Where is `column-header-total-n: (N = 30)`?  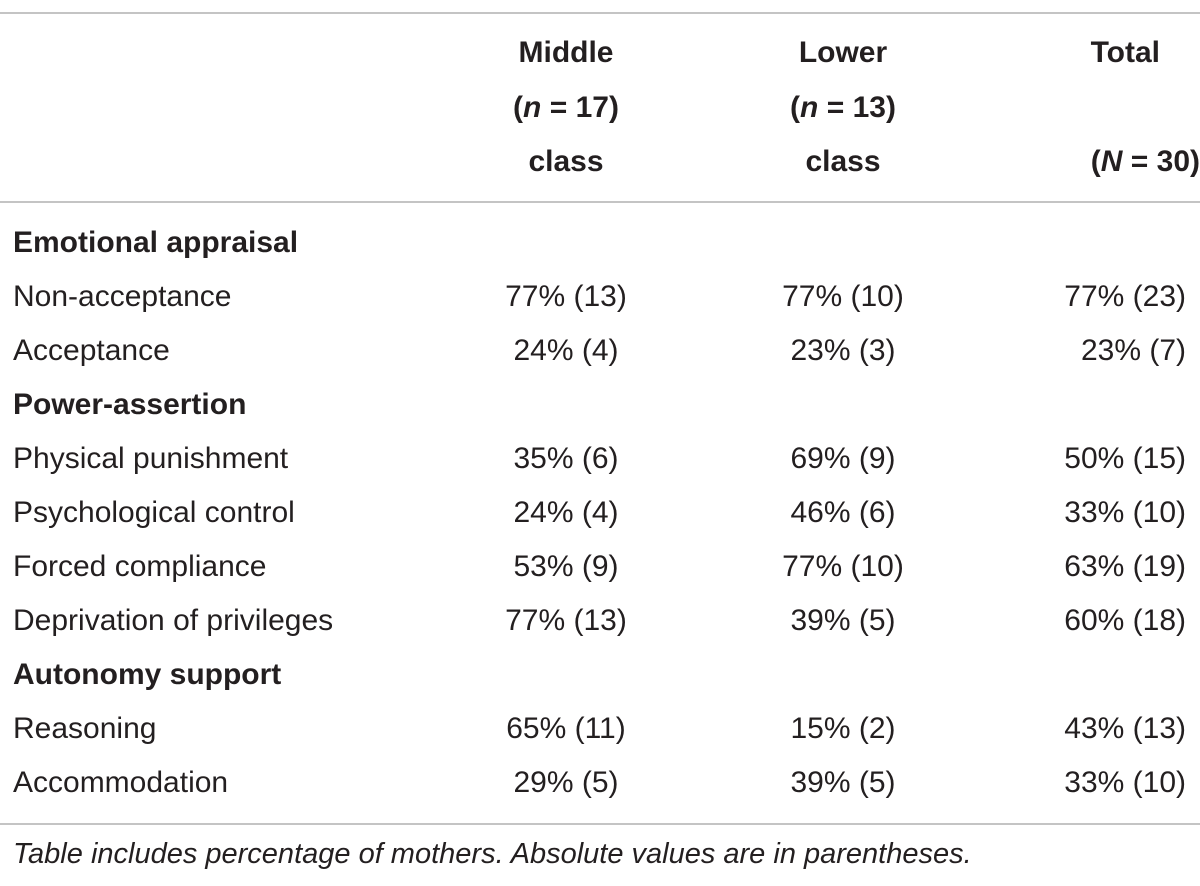
column-header-total-n: (N = 30) is located at coordinates (1145, 161).